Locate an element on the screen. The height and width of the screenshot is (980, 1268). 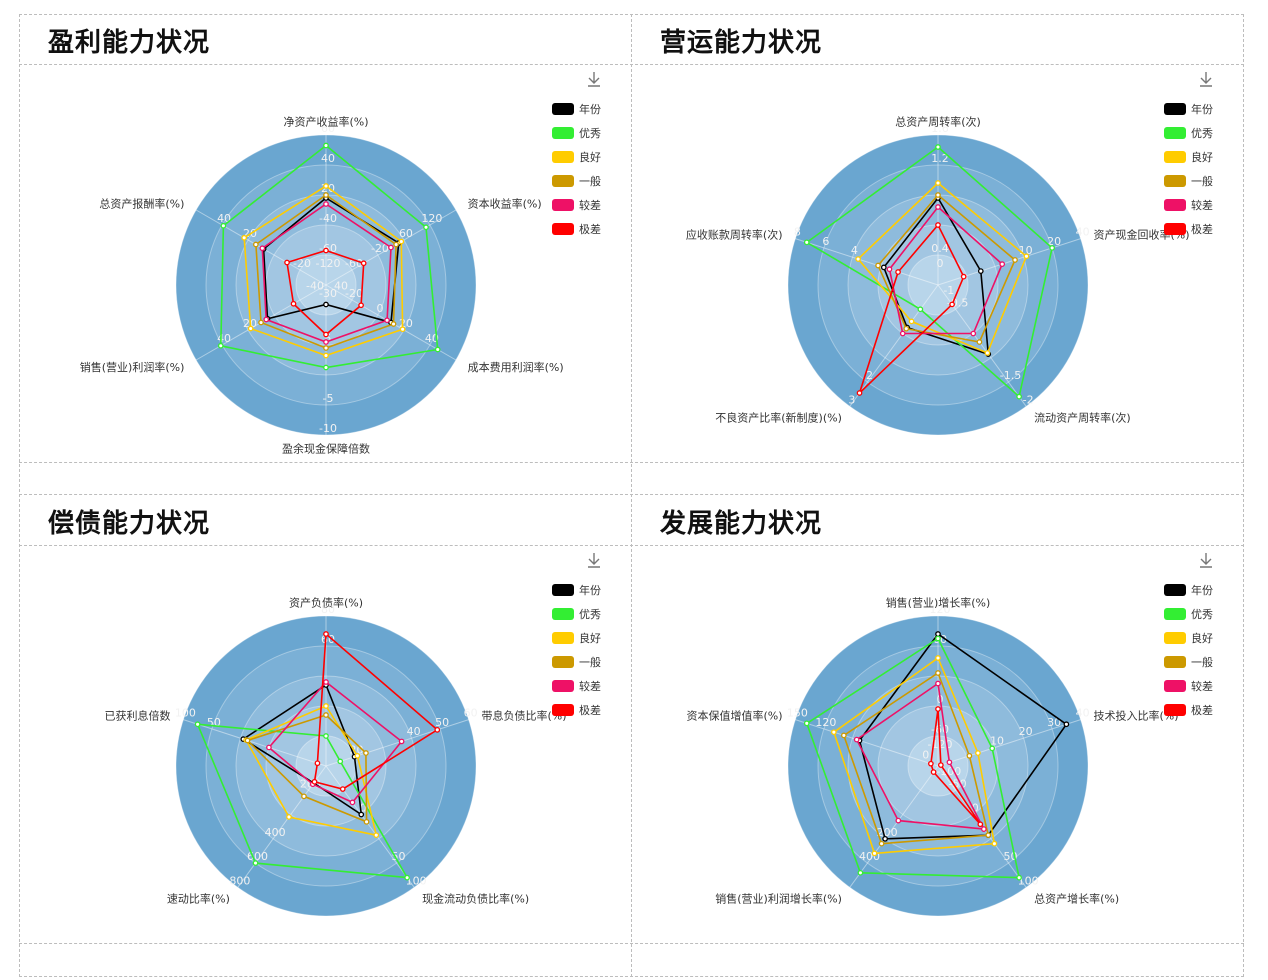
radar-ring is located at coordinates (326, 285).